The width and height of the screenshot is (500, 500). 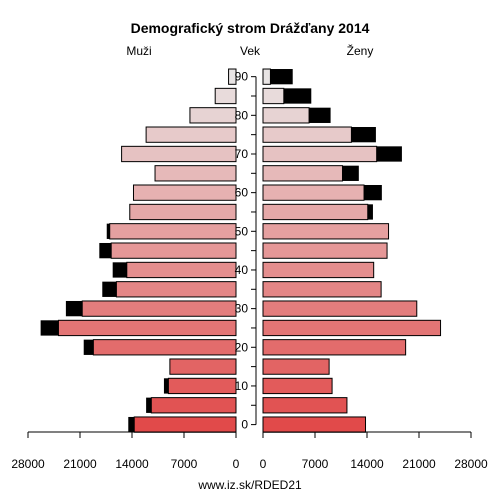 What do you see at coordinates (80, 464) in the screenshot?
I see `male-x-tick-label-1: 21000` at bounding box center [80, 464].